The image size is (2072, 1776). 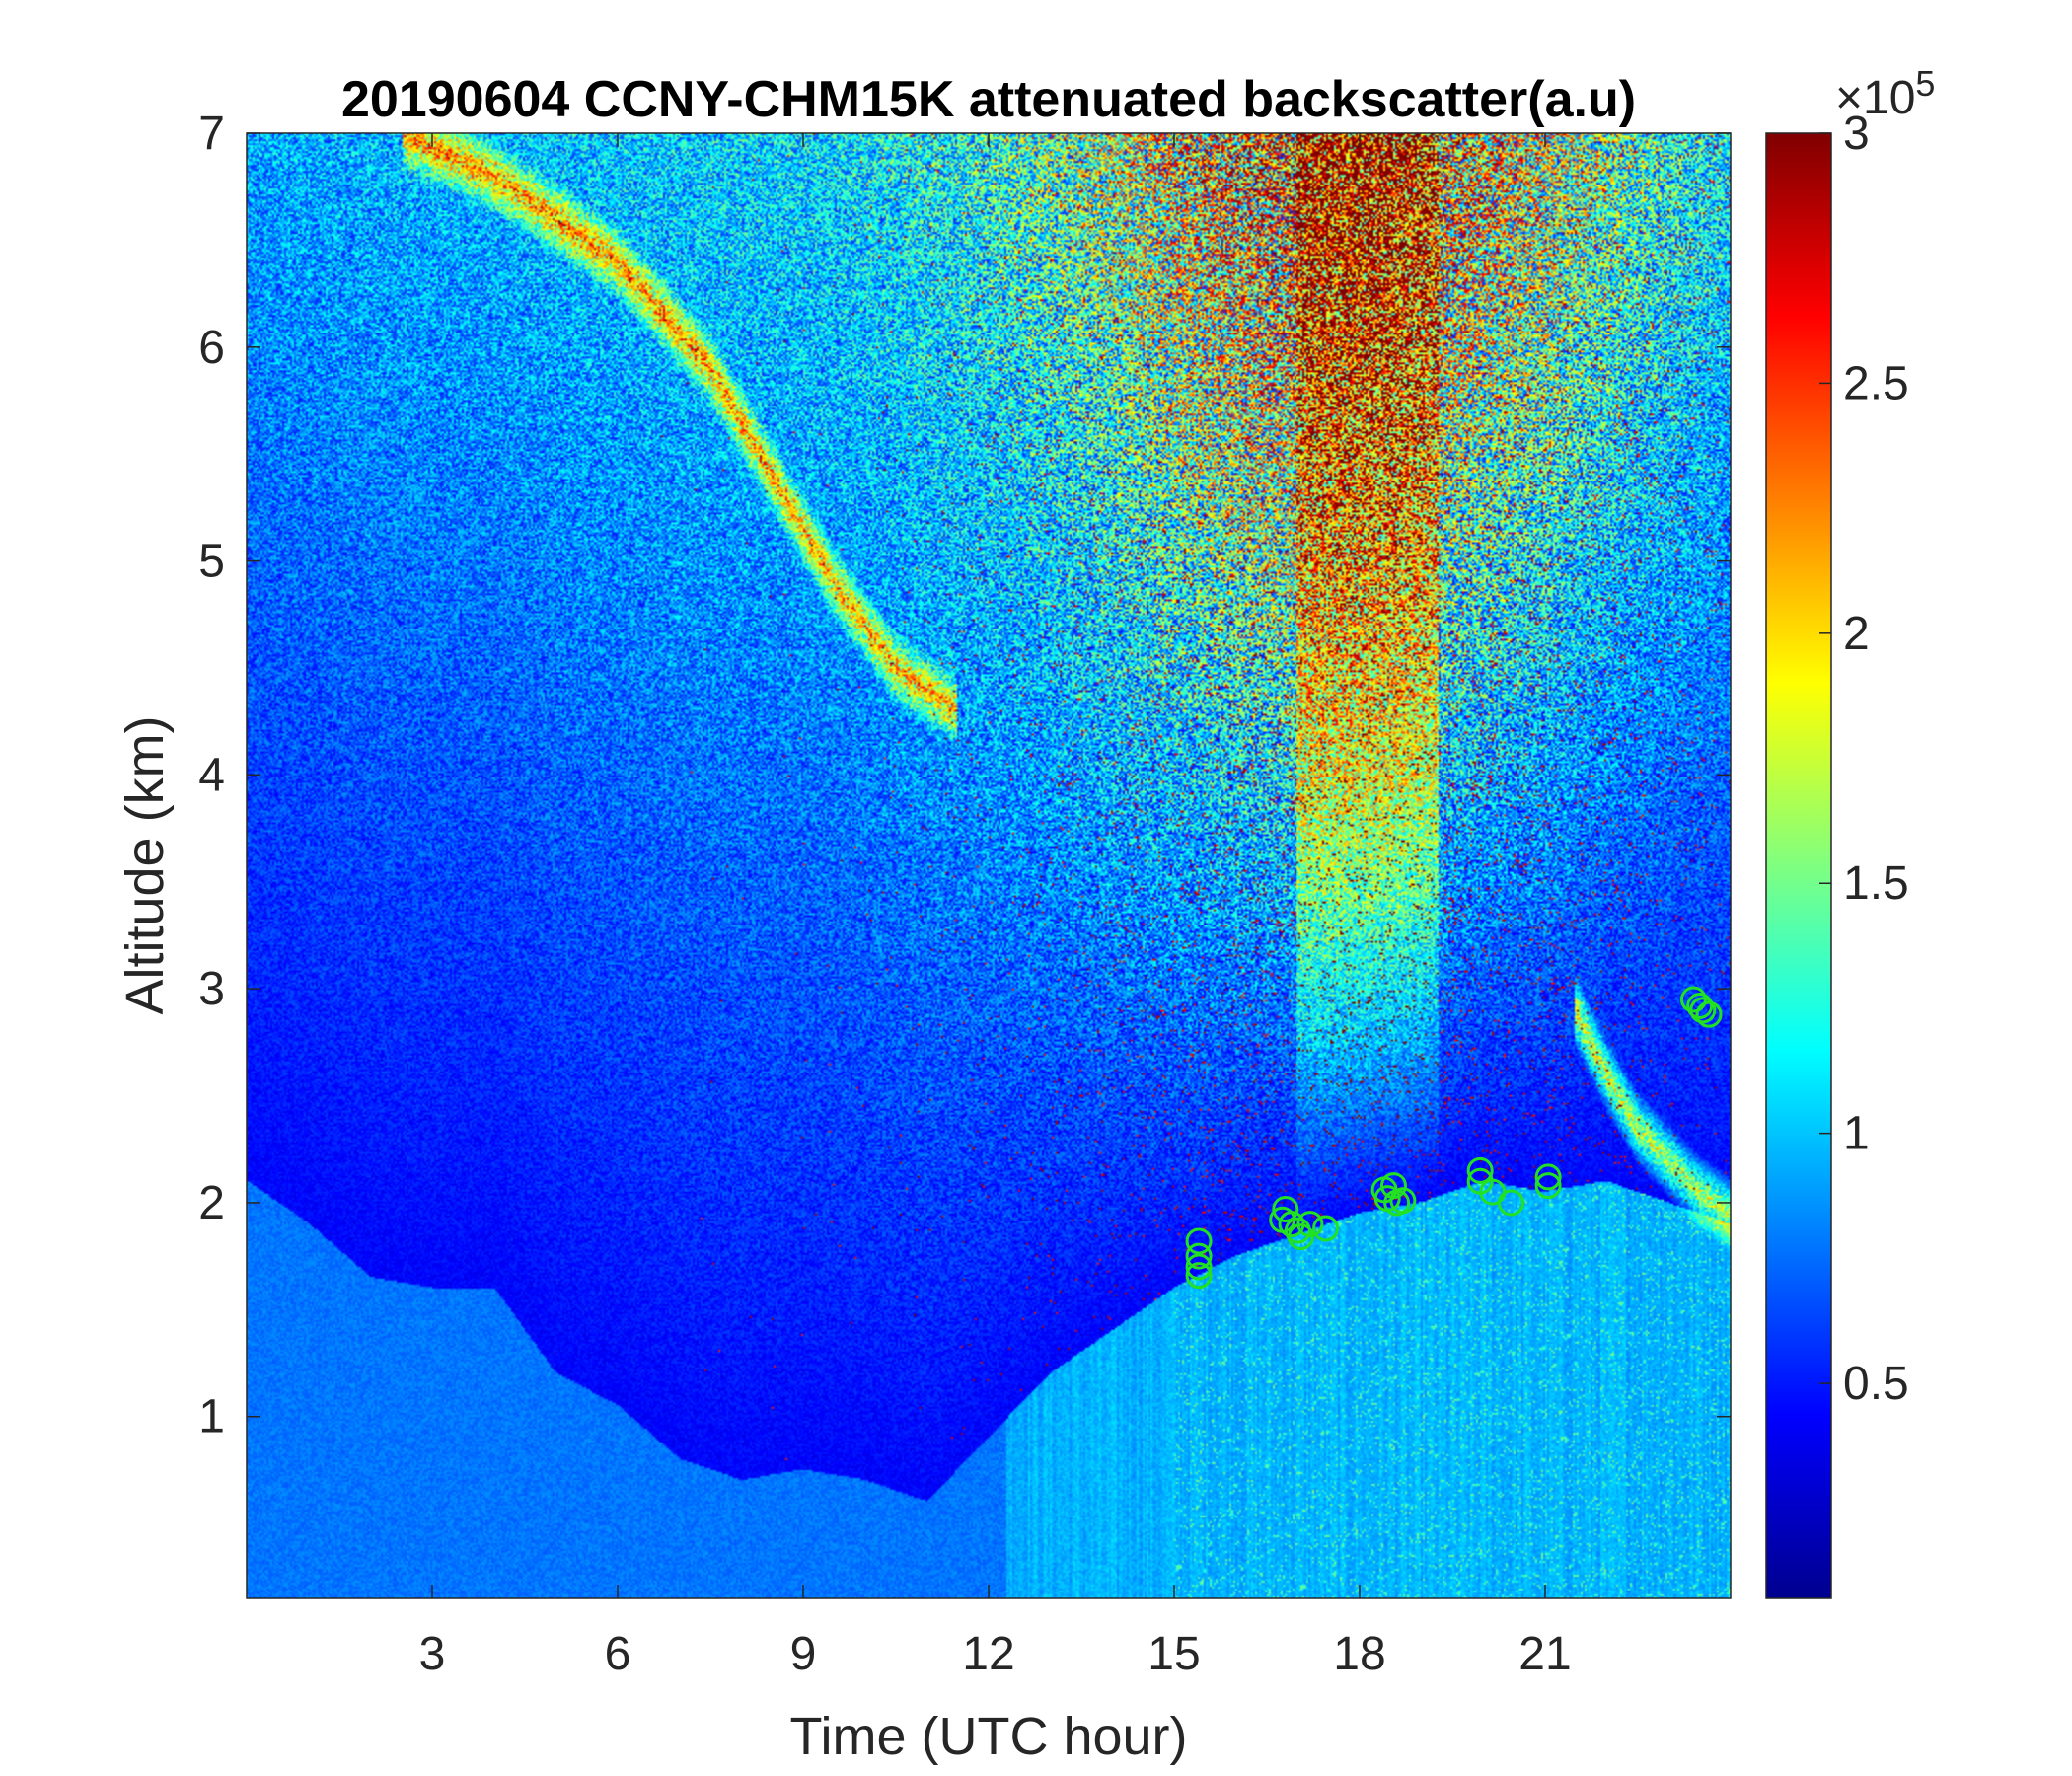 I want to click on x-tick-label: 12, so click(x=988, y=1654).